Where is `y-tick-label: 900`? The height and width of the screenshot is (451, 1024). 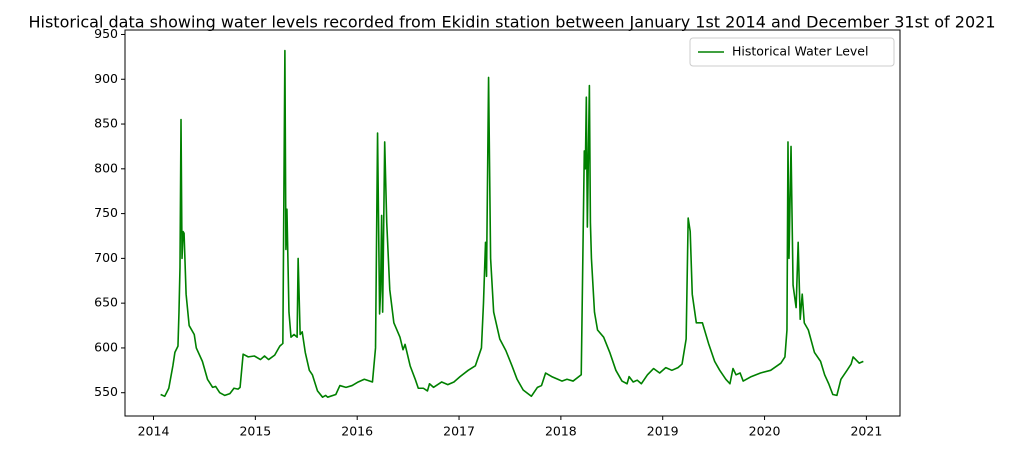
y-tick-label: 900 is located at coordinates (106, 78).